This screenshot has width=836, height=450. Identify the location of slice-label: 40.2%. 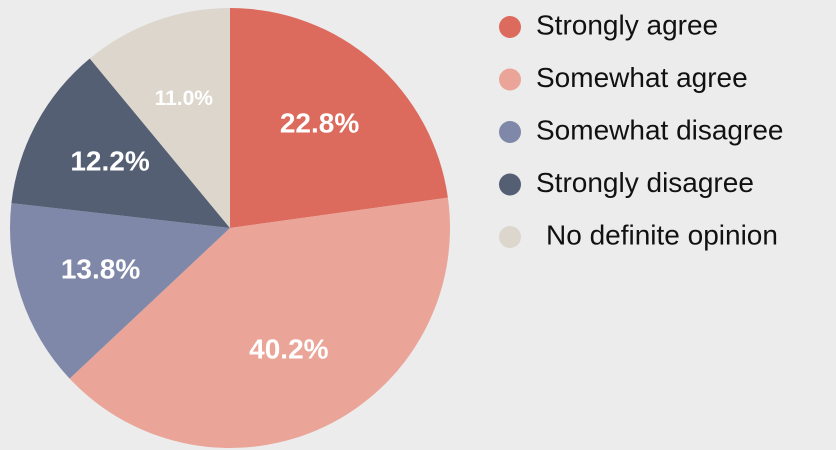
(288, 348).